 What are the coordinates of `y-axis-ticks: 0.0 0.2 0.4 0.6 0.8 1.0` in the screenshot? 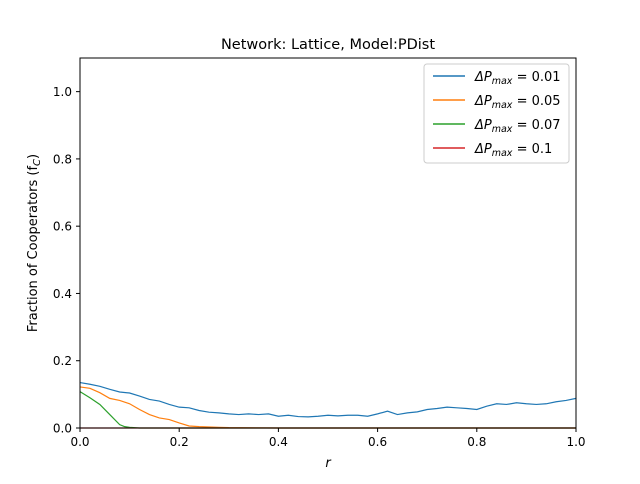 It's located at (66, 260).